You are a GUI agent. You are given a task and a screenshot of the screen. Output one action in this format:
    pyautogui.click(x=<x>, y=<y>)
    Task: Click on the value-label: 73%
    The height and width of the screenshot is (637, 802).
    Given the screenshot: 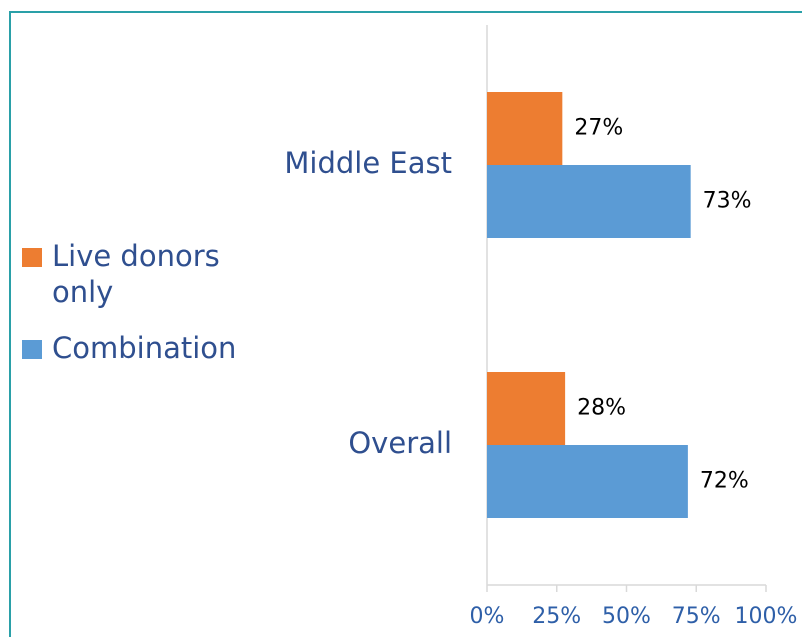 What is the action you would take?
    pyautogui.click(x=727, y=201)
    